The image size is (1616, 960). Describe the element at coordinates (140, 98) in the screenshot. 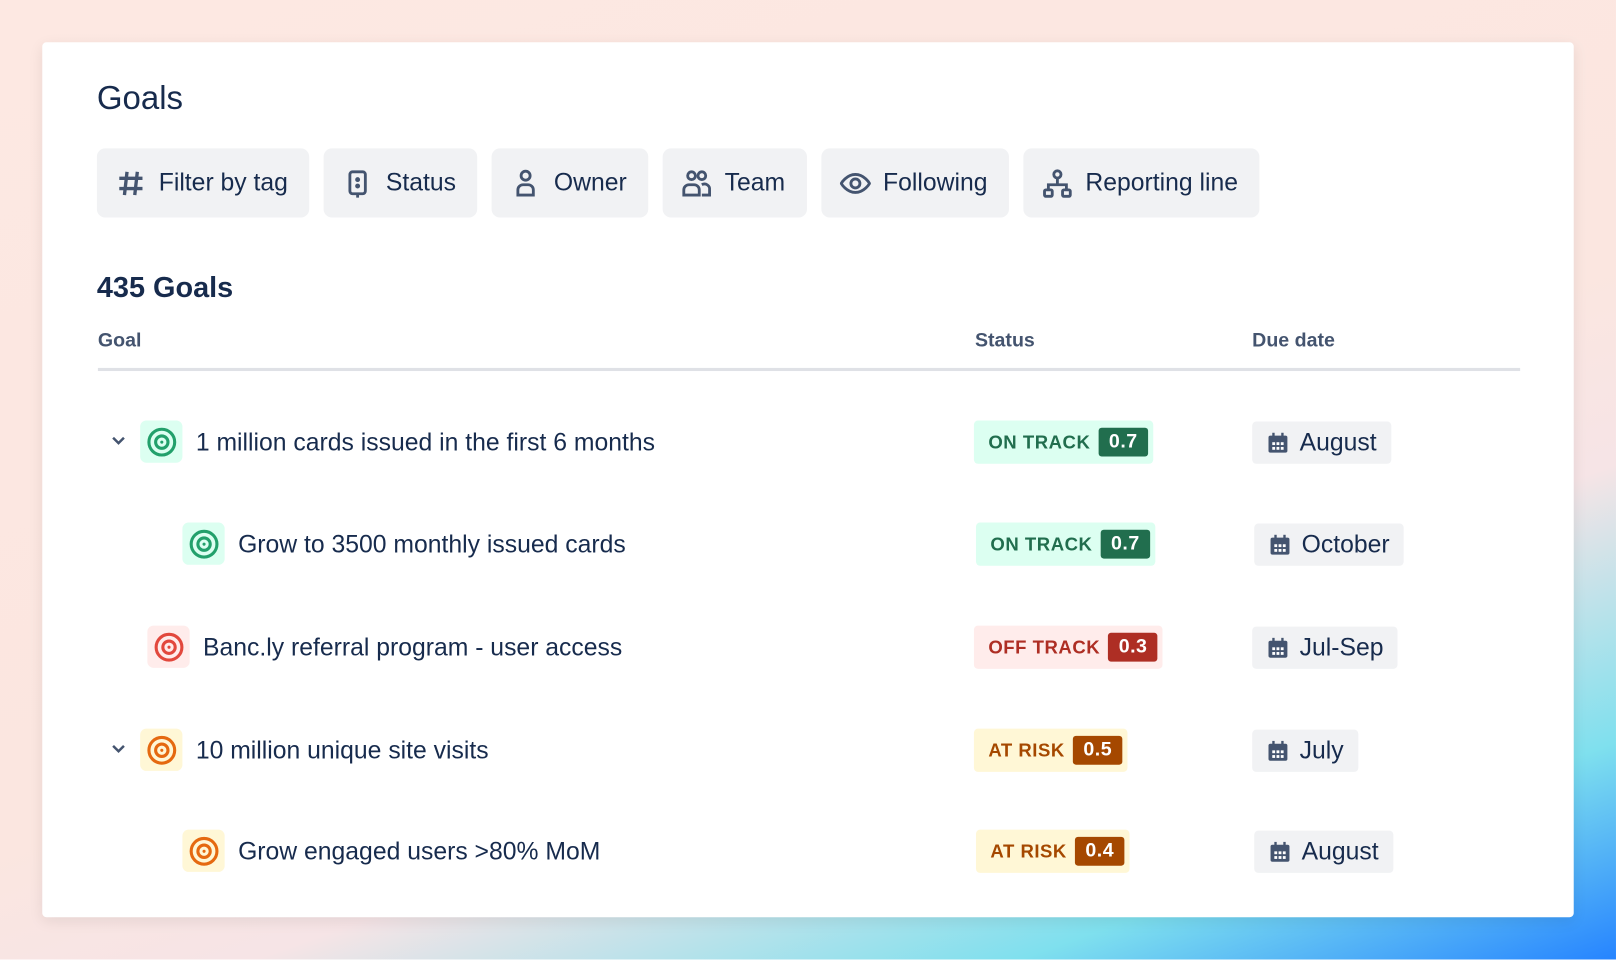

I see `page-title: Goals` at that location.